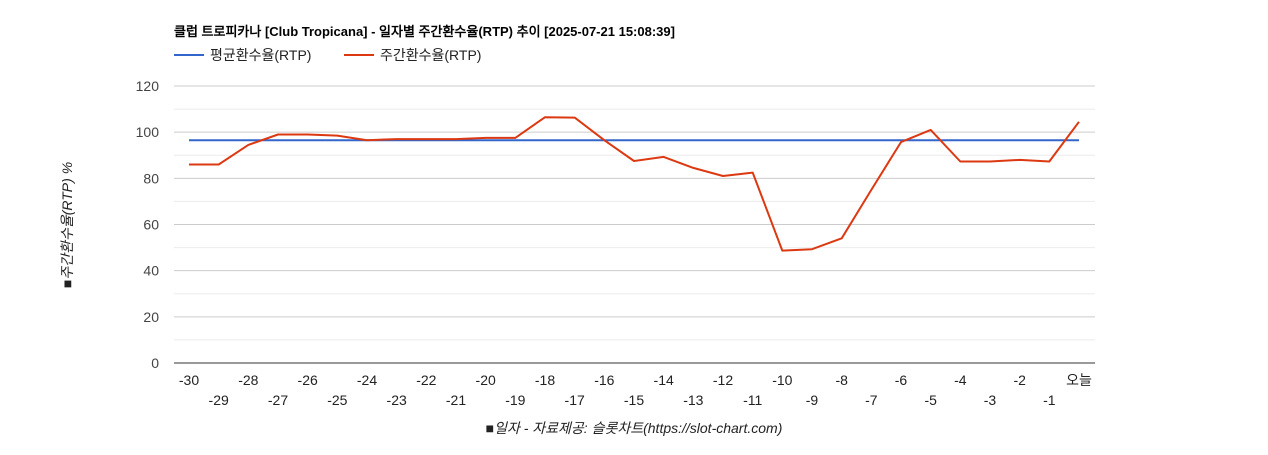 The image size is (1268, 455). Describe the element at coordinates (545, 380) in the screenshot. I see `x-tick-label: -18` at that location.